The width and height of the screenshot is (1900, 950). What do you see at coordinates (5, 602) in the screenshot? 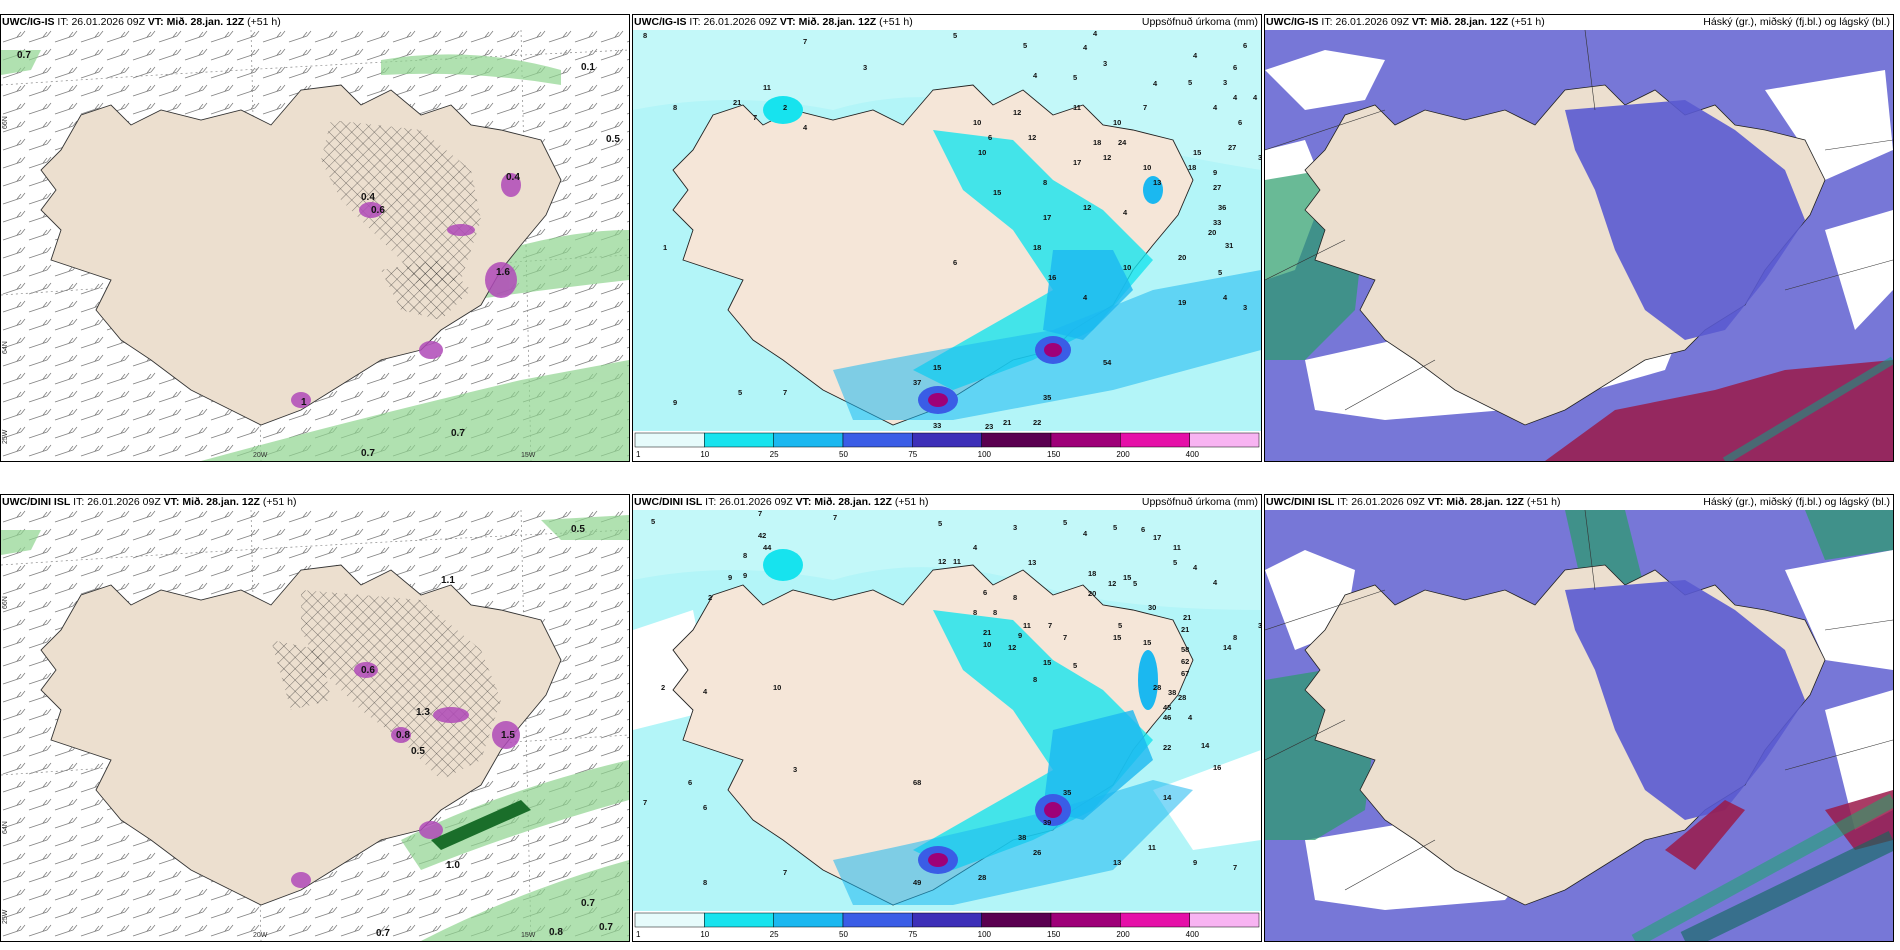
I see `lat-label: 66N` at bounding box center [5, 602].